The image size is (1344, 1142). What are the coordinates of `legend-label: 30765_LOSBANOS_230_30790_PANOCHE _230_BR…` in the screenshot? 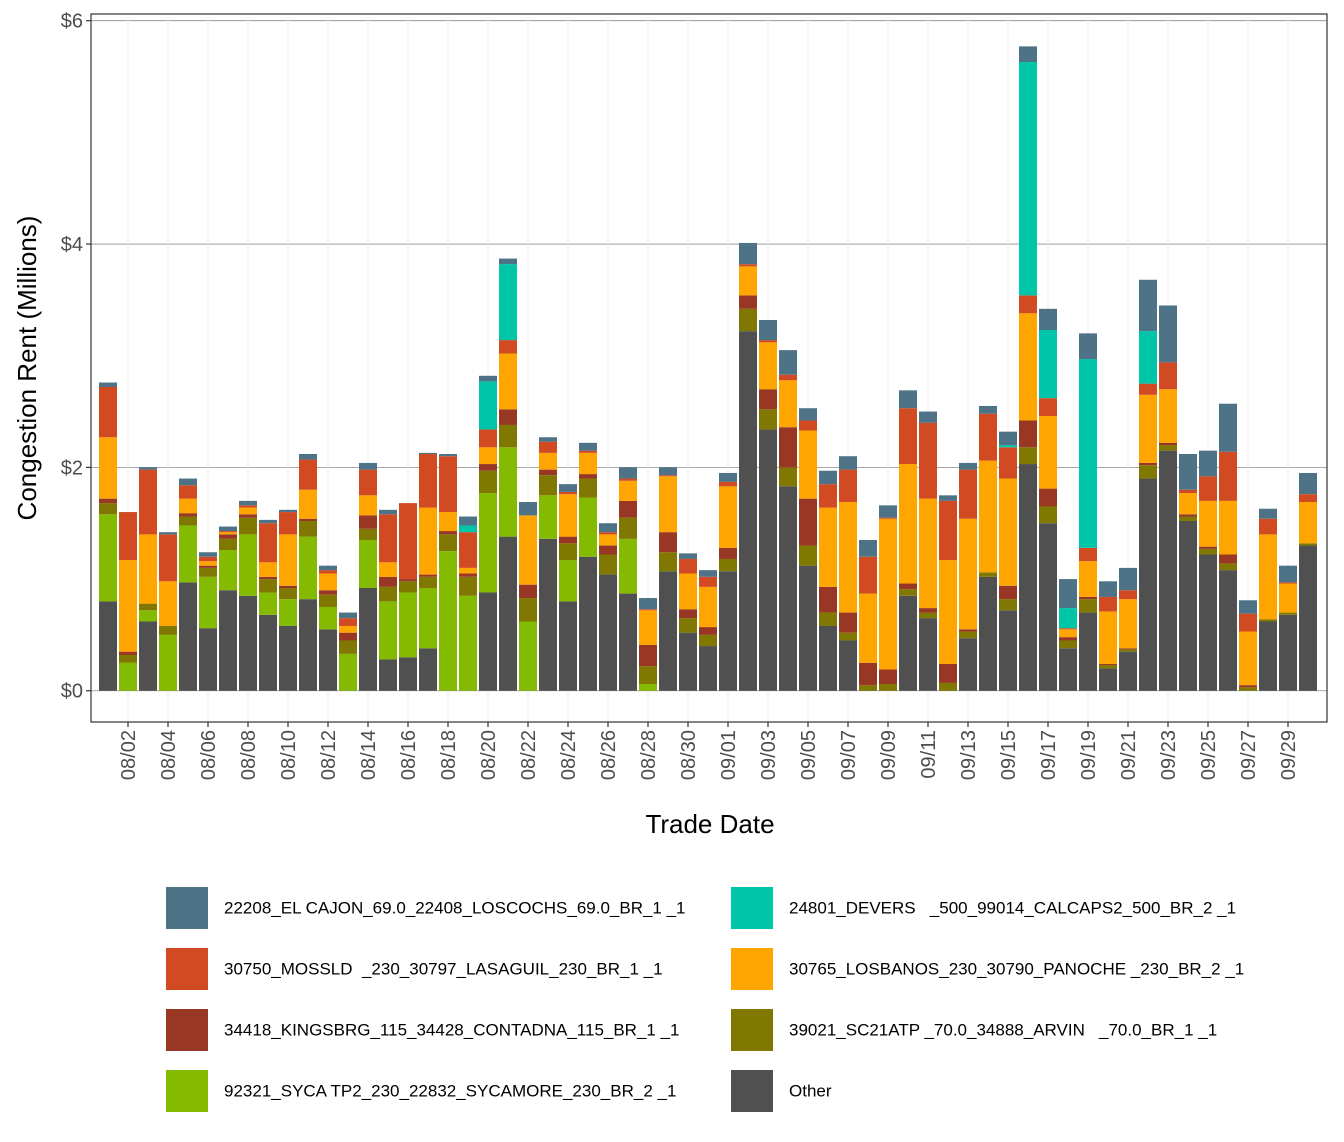 It's located at (1016, 968).